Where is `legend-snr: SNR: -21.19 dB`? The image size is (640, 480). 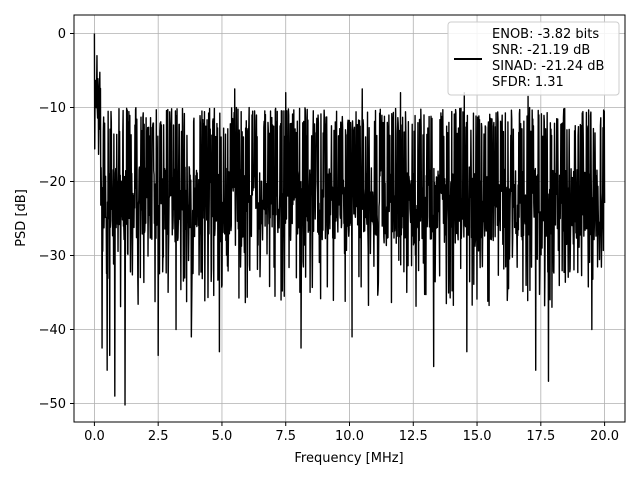
legend-snr: SNR: -21.19 dB is located at coordinates (541, 50).